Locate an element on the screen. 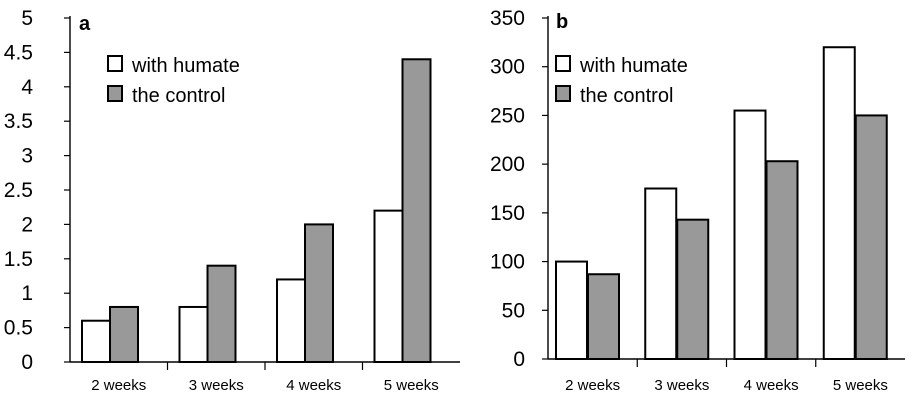  y-tick-label: 2 is located at coordinates (27, 224).